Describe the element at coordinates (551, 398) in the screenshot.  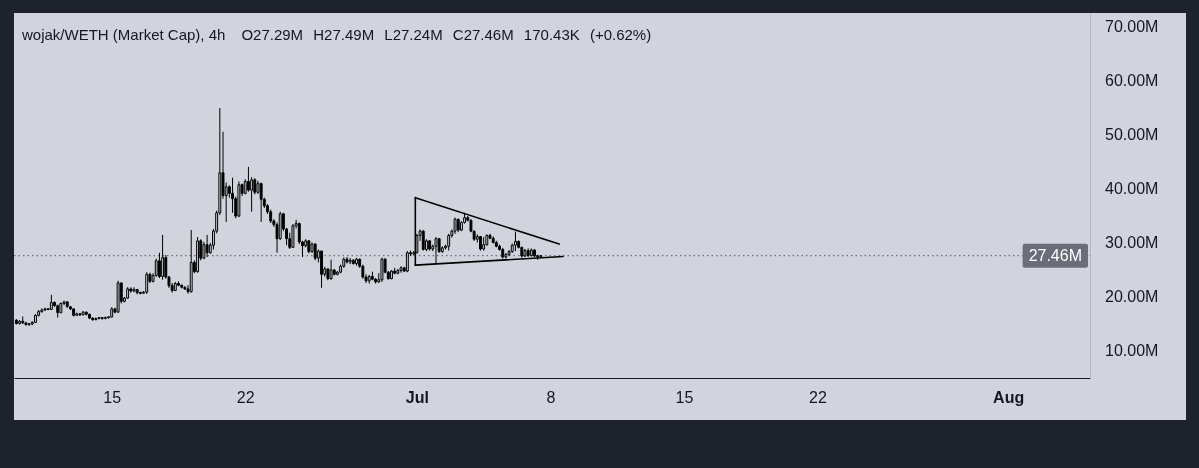
I see `x-tick-label: 8` at that location.